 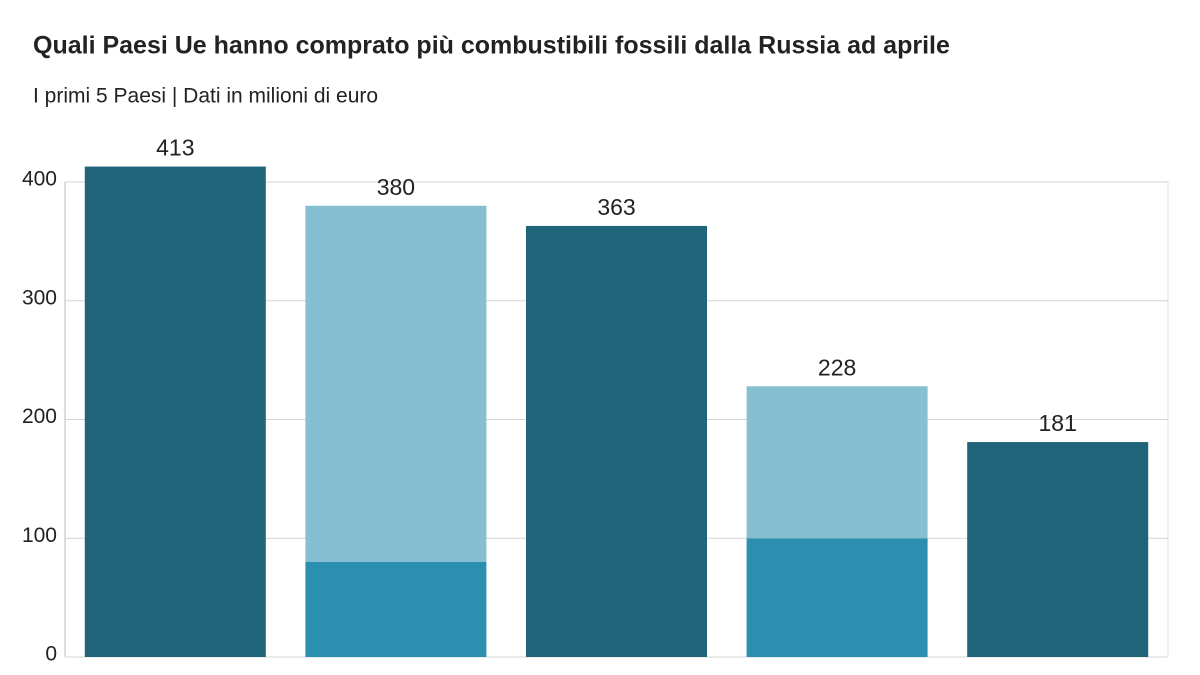 I want to click on y-tick-label: 300, so click(x=39, y=297).